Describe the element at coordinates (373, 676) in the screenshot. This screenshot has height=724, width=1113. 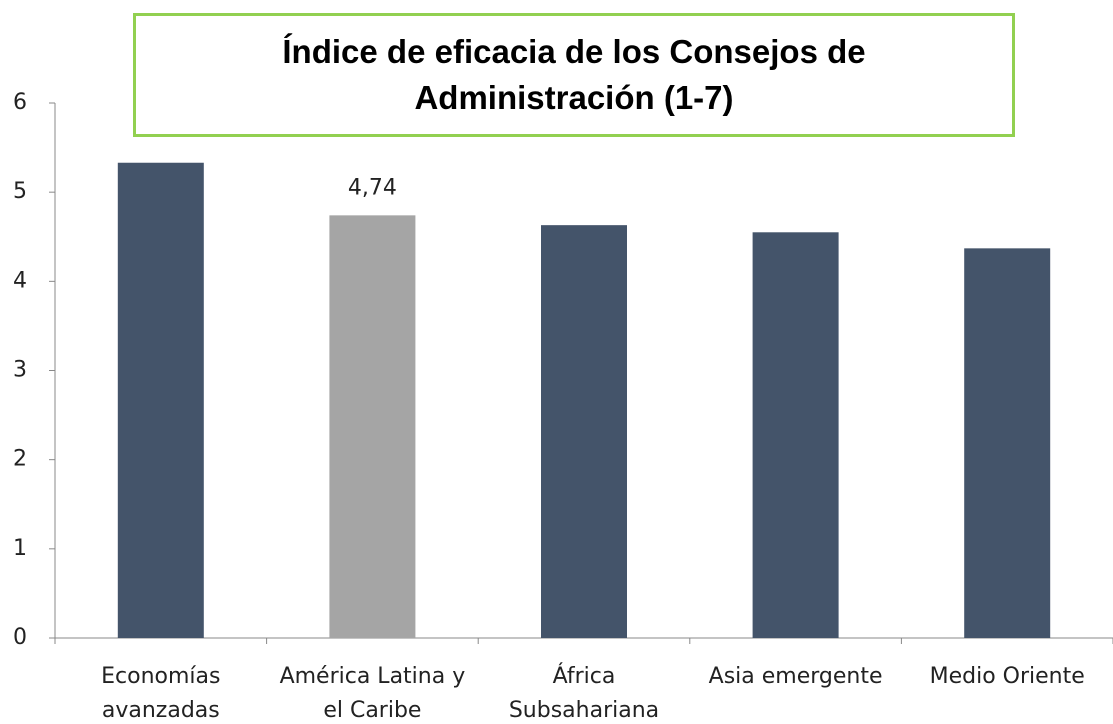
I see `x-tick-label: América Latina y` at that location.